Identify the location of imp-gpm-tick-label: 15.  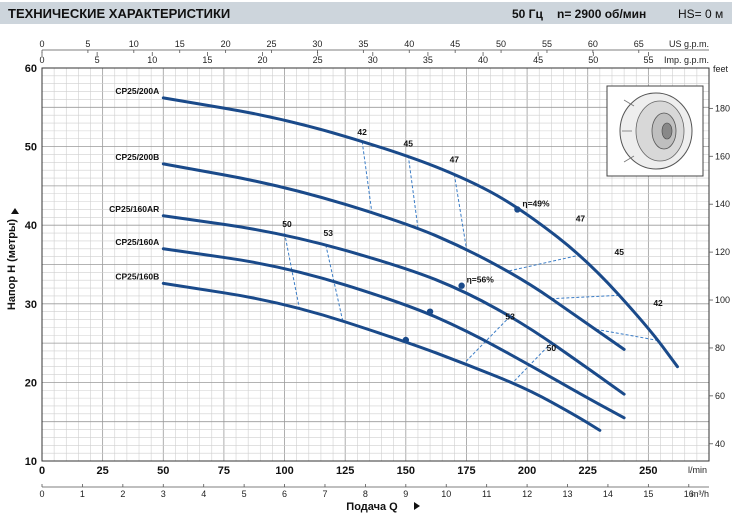
(207, 60).